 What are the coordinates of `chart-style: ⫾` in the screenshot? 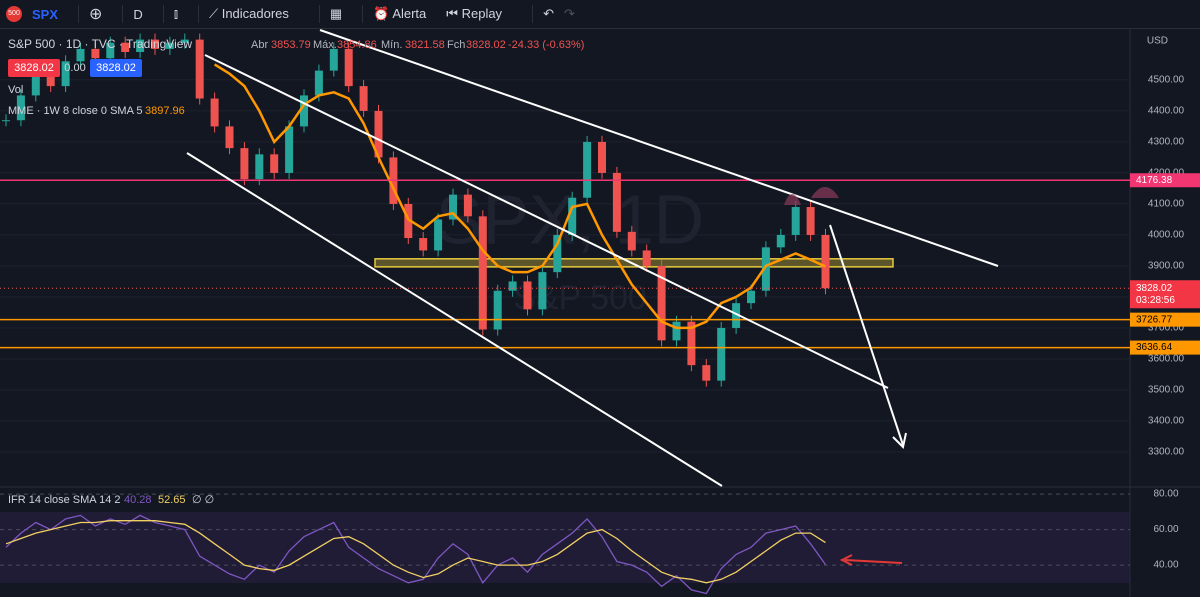 It's located at (175, 13).